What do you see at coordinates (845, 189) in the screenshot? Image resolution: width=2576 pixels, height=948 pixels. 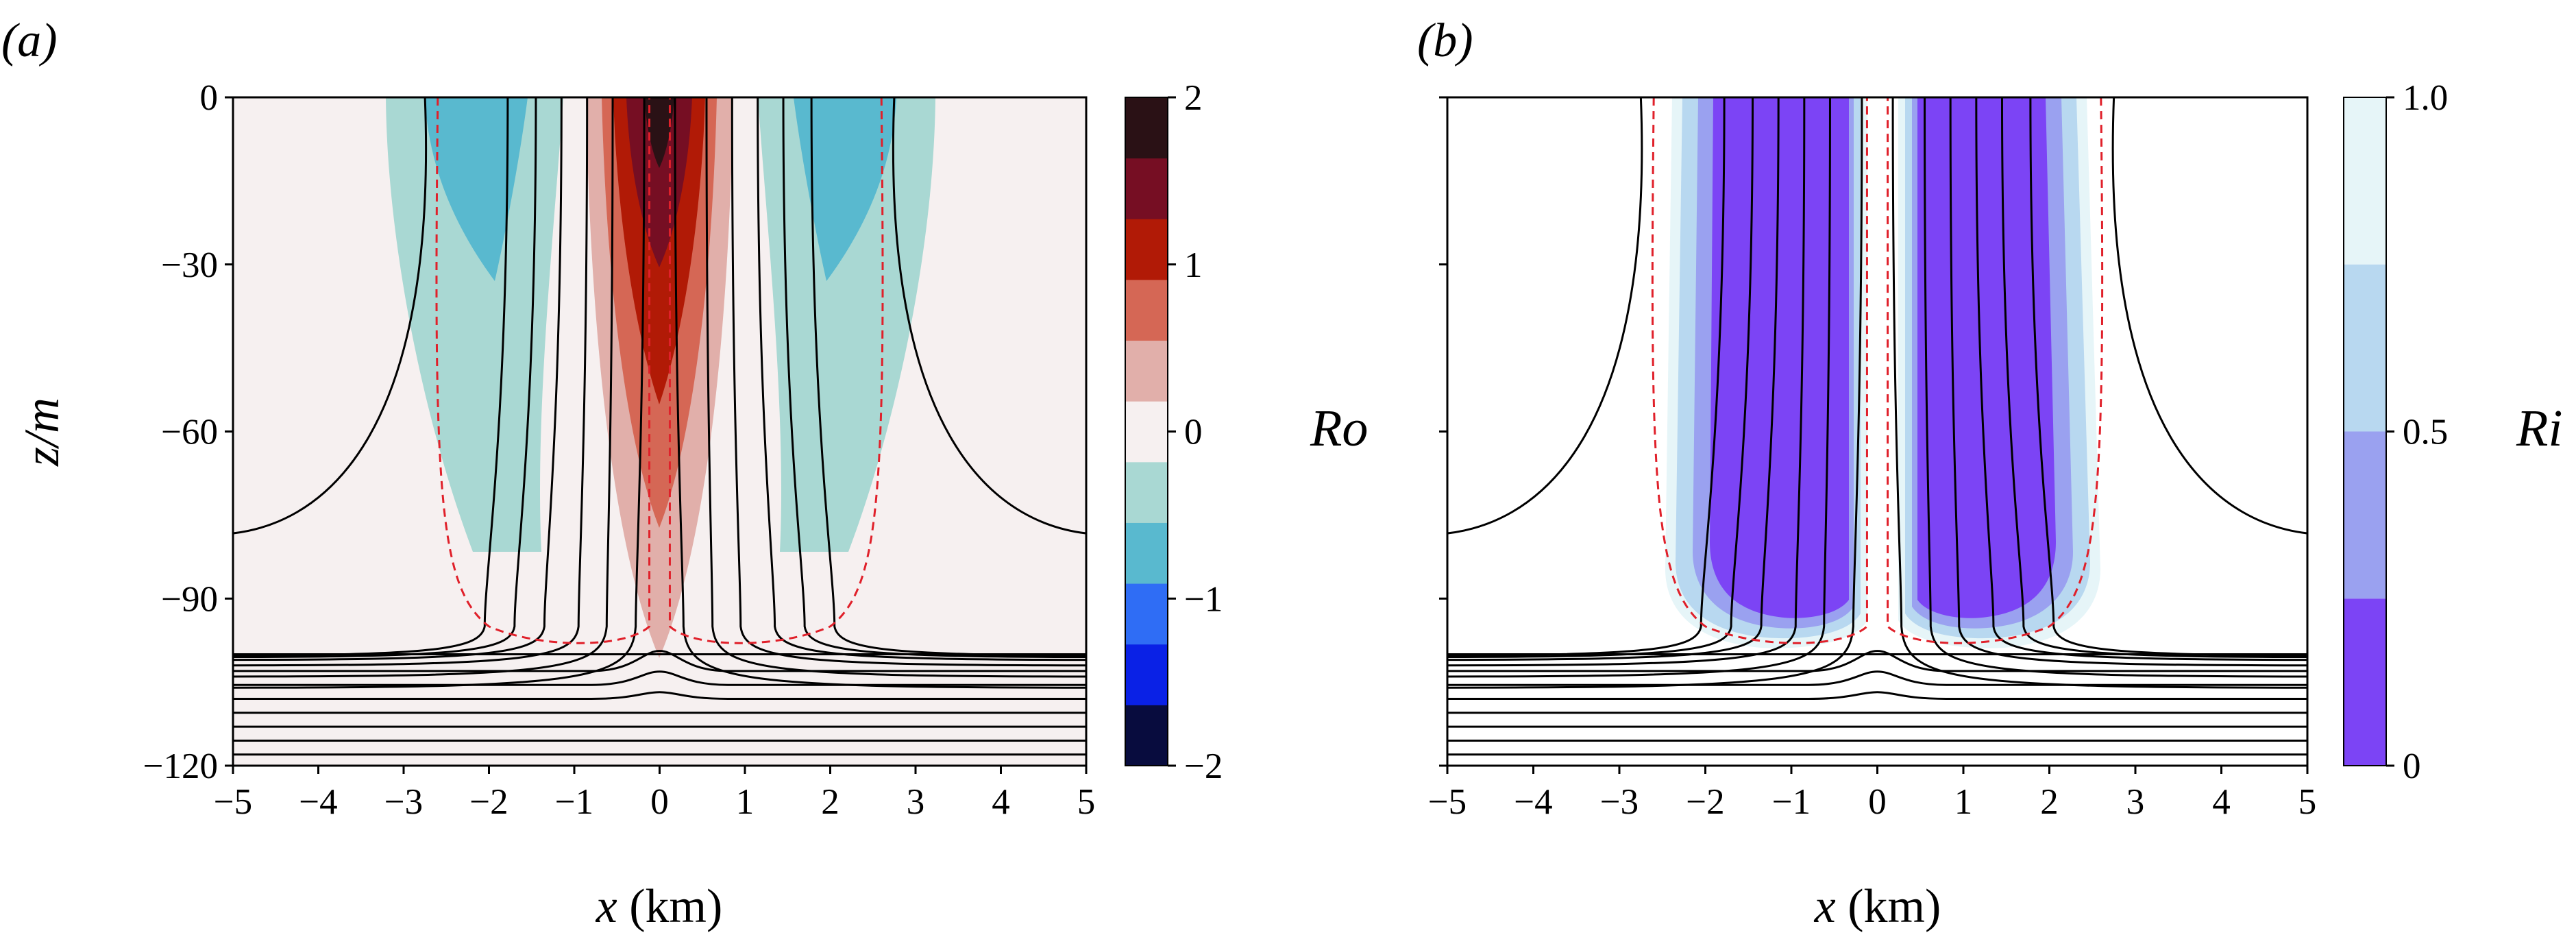 I see `ro-core-right` at bounding box center [845, 189].